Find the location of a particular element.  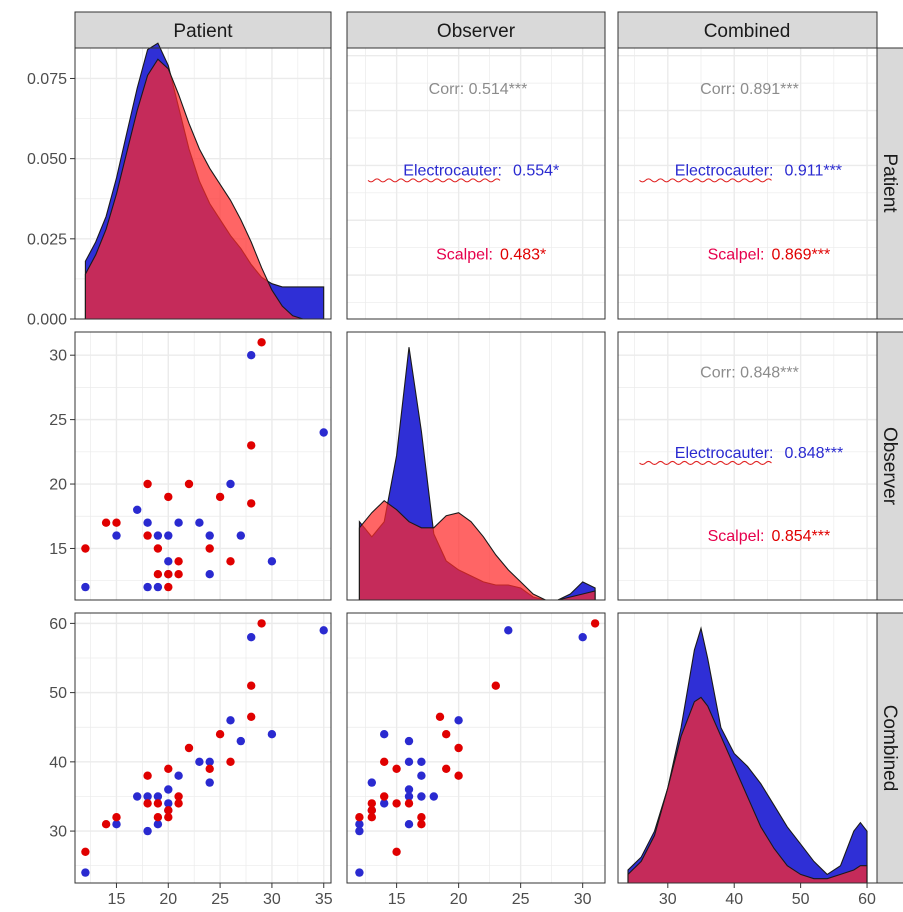

x-tick-label-patient-2: 25 is located at coordinates (220, 899).